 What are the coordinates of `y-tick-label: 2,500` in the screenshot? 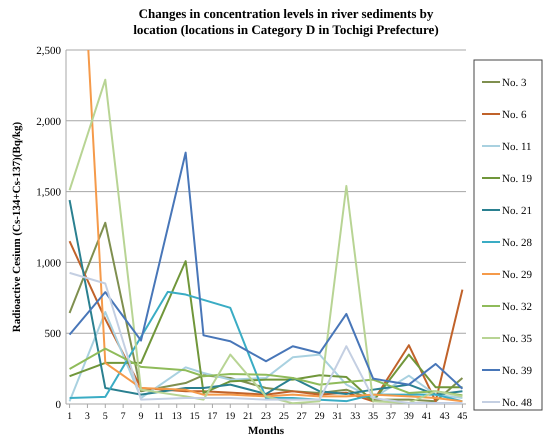 It's located at (49, 51).